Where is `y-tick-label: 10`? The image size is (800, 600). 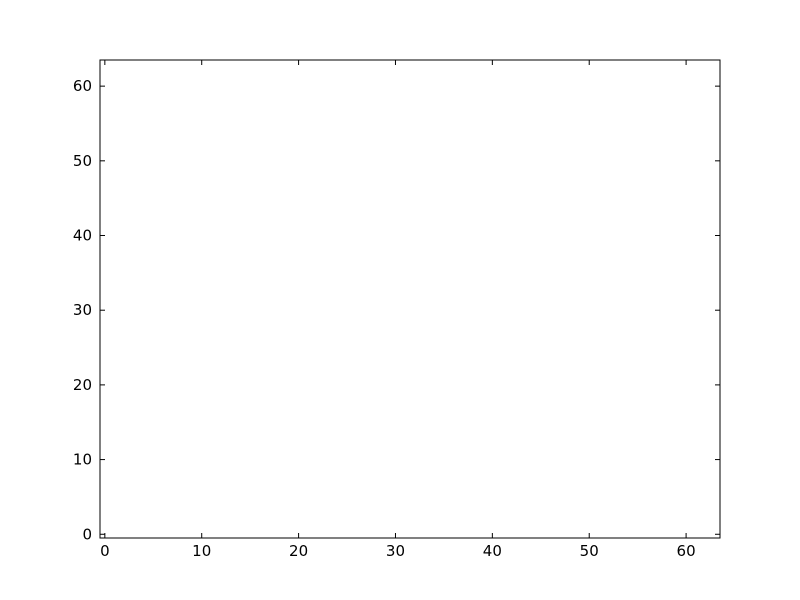 y-tick-label: 10 is located at coordinates (82, 460).